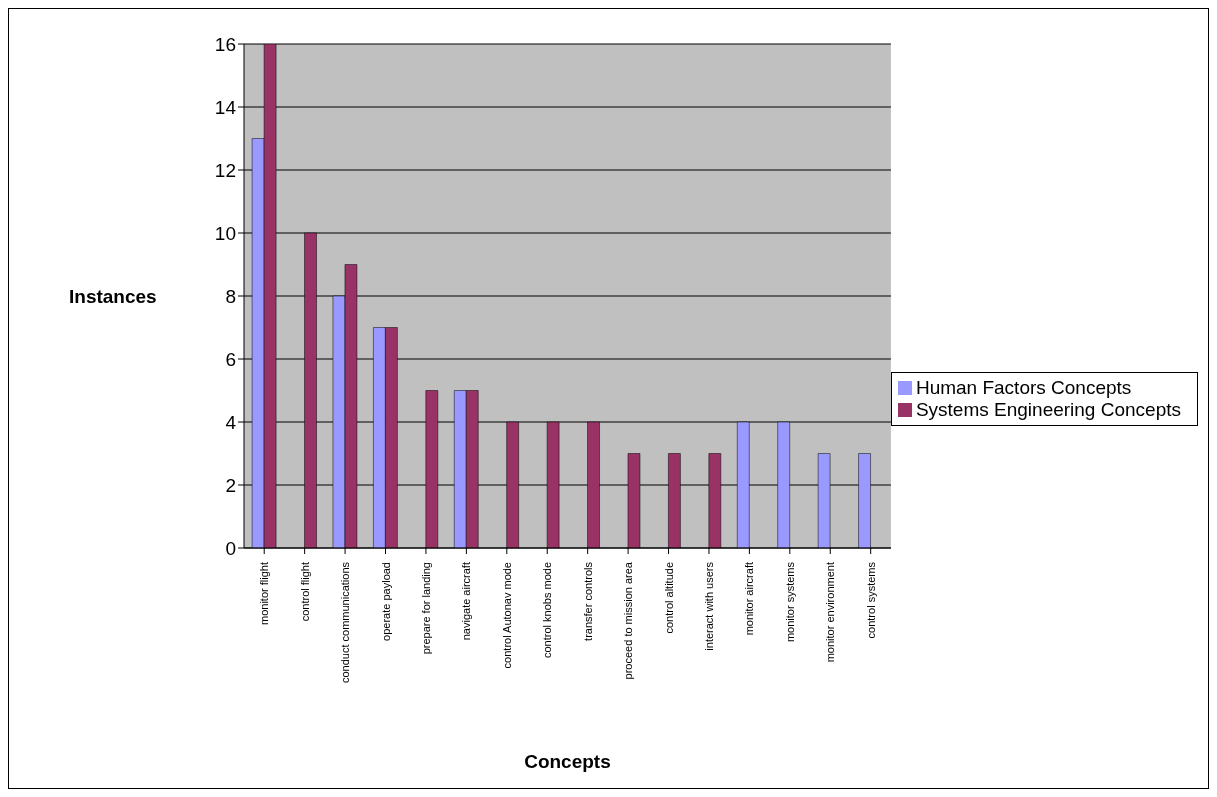  What do you see at coordinates (230, 296) in the screenshot?
I see `y-tick-label: 8` at bounding box center [230, 296].